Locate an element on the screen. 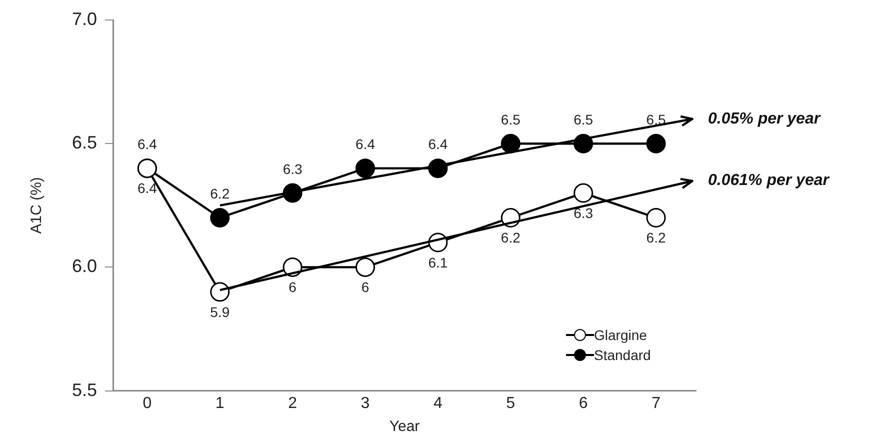 Image resolution: width=881 pixels, height=443 pixels. y-axis-title: A1C (%) is located at coordinates (37, 205).